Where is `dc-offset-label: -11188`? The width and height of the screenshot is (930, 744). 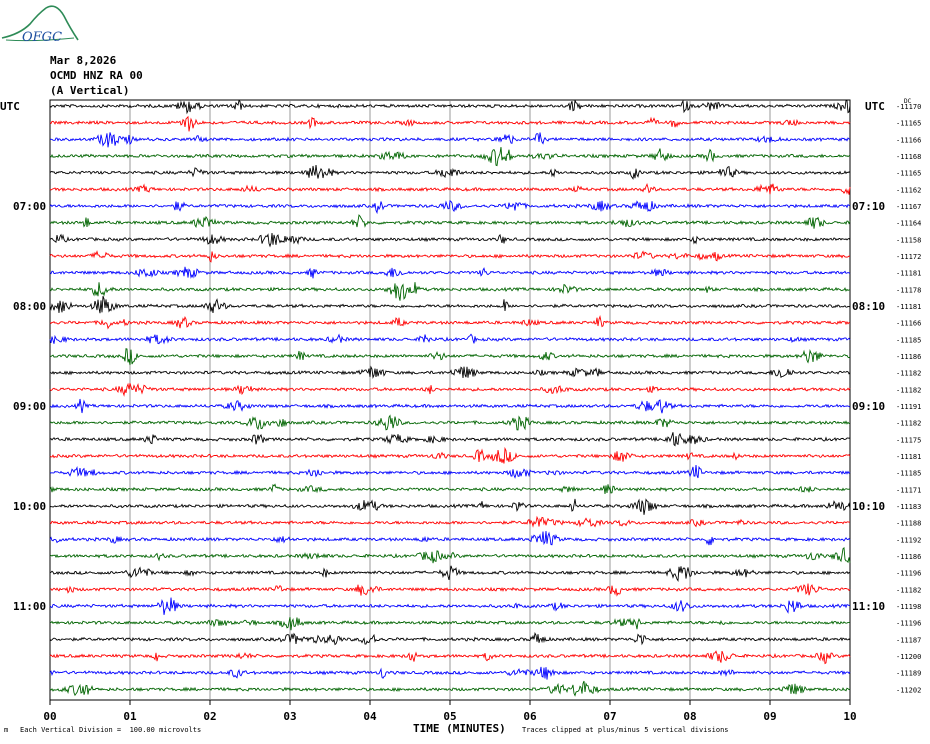 dc-offset-label: -11188 is located at coordinates (908, 524).